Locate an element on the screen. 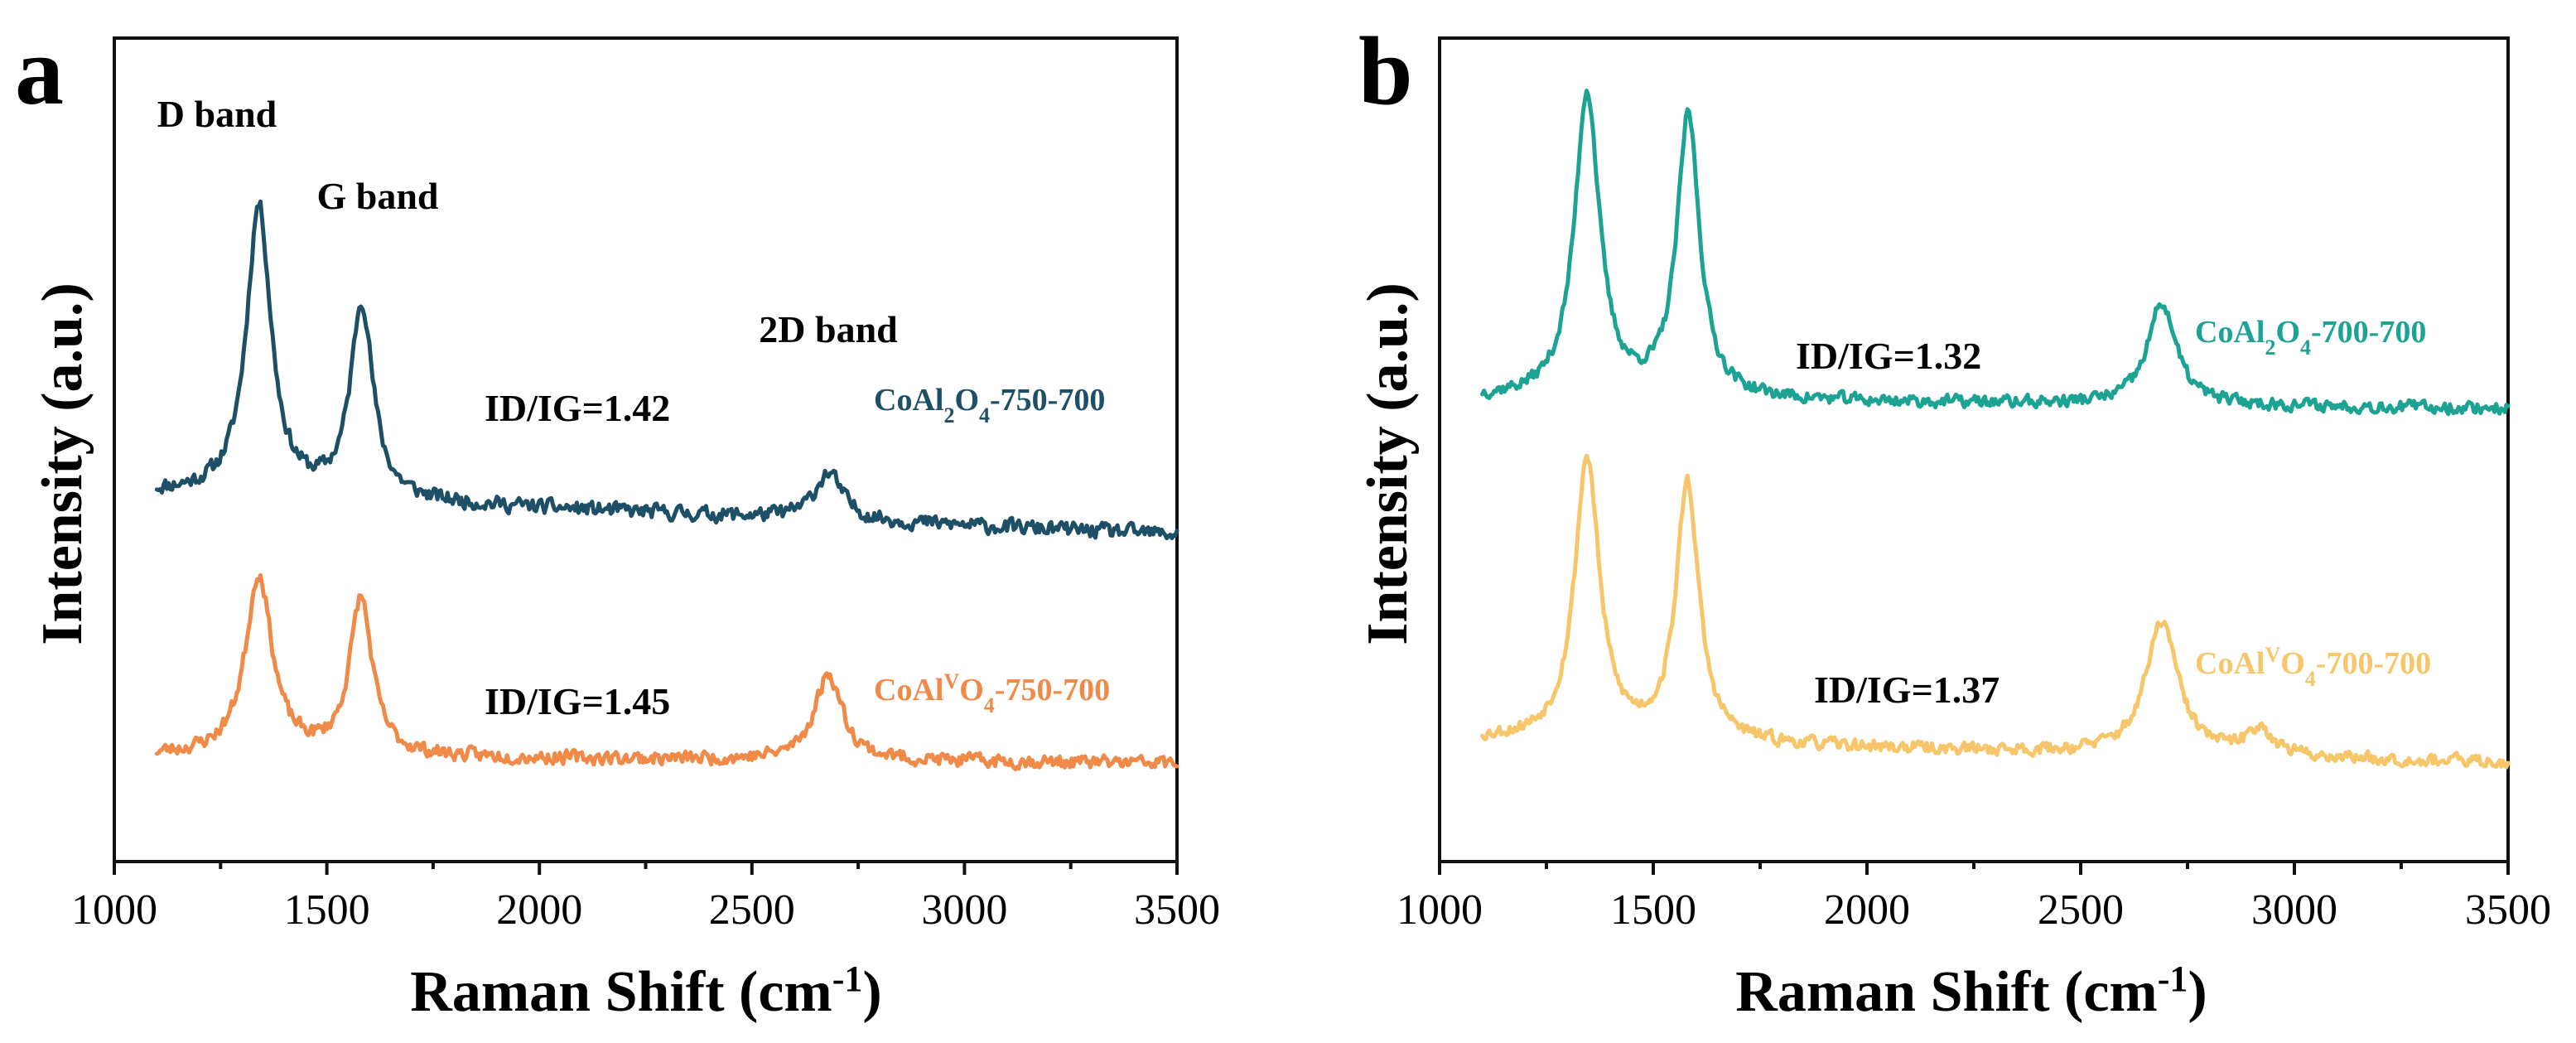 The image size is (2576, 1043). panel-a-tick-label: 2500 is located at coordinates (752, 910).